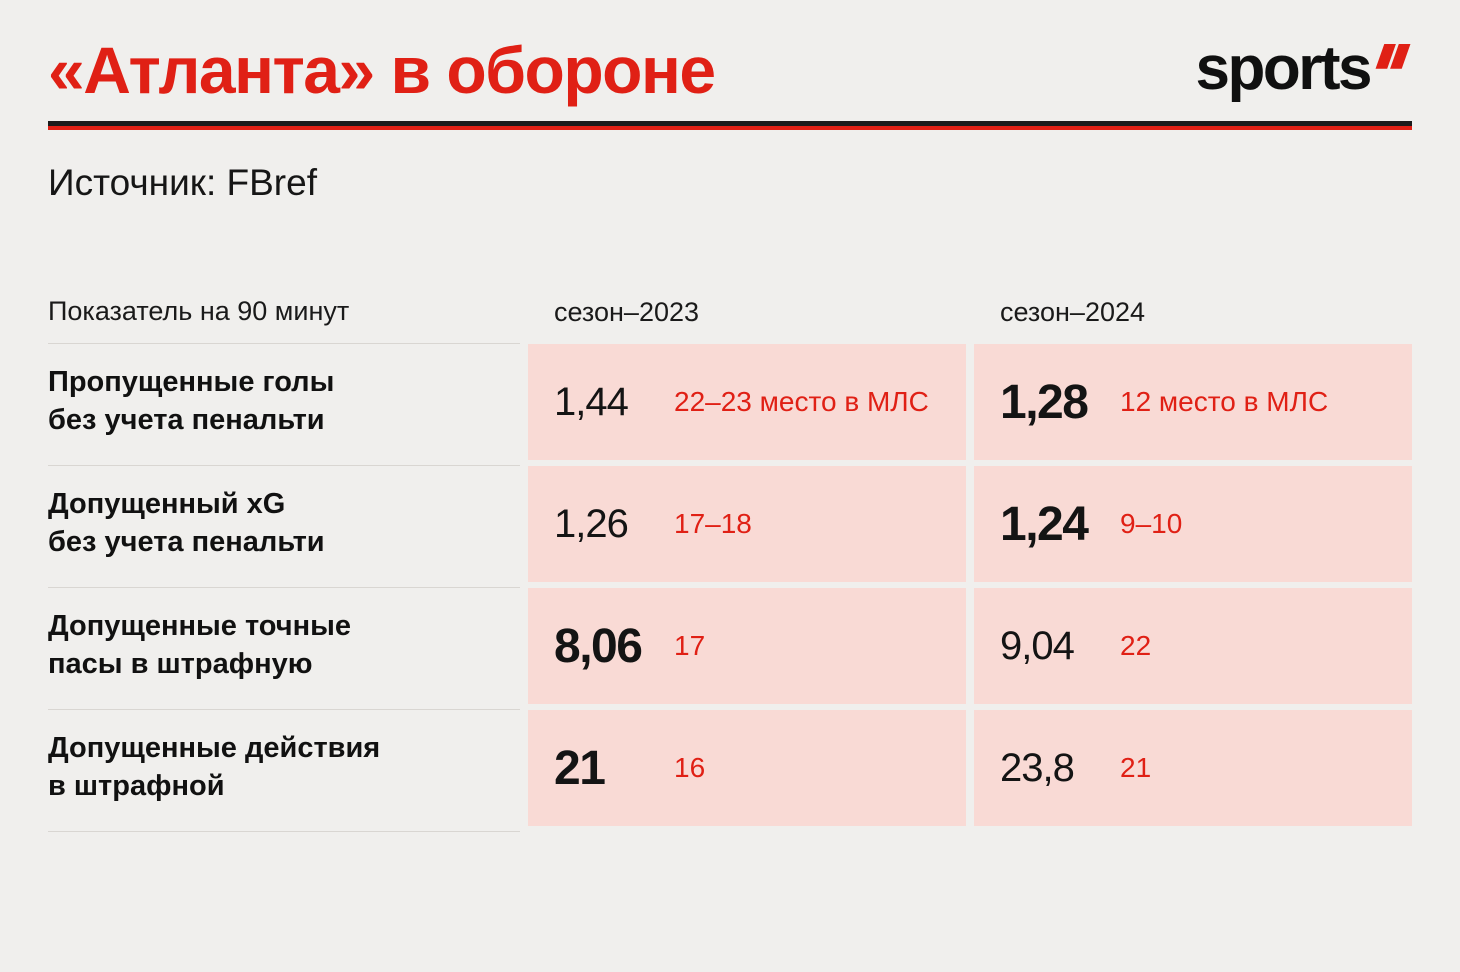  I want to click on row-label-line1: Пропущенные голы, so click(191, 382).